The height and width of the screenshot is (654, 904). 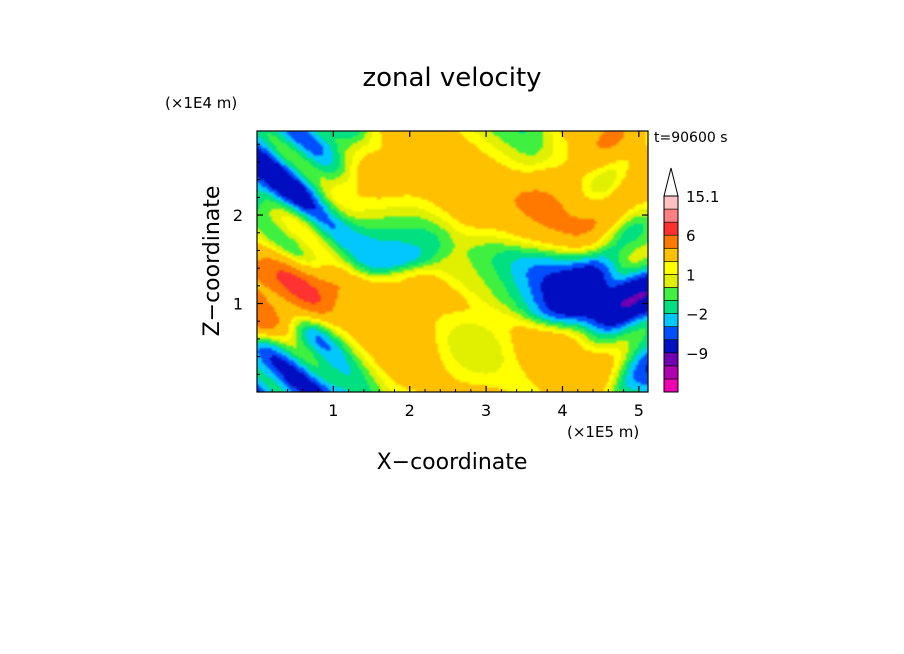 What do you see at coordinates (697, 315) in the screenshot?
I see `colorbar-label: −2` at bounding box center [697, 315].